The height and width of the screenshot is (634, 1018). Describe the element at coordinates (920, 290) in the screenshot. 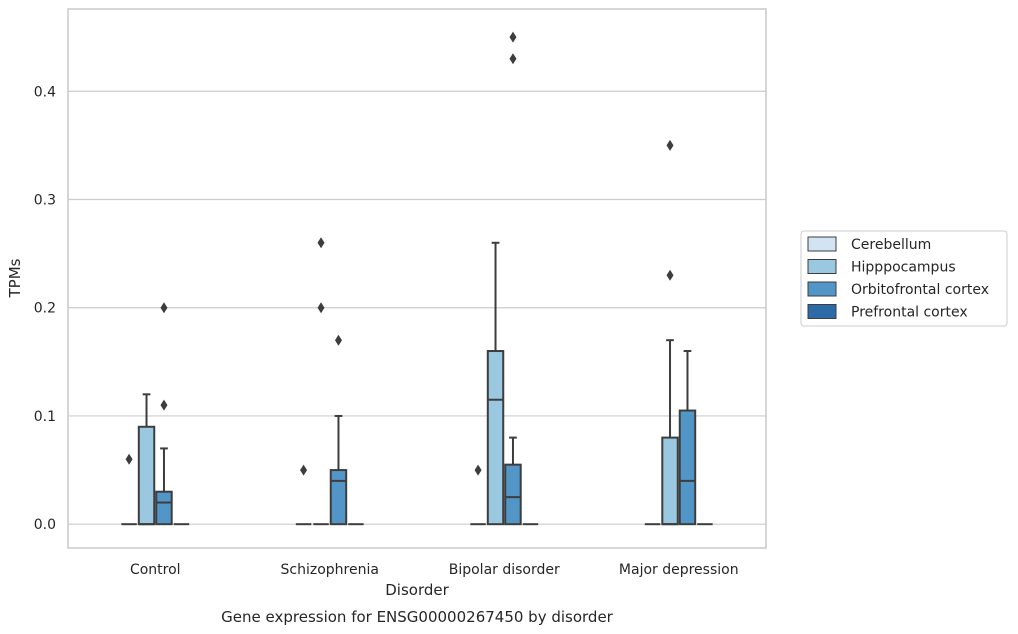

I see `legend-label: Orbitofrontal cortex` at that location.